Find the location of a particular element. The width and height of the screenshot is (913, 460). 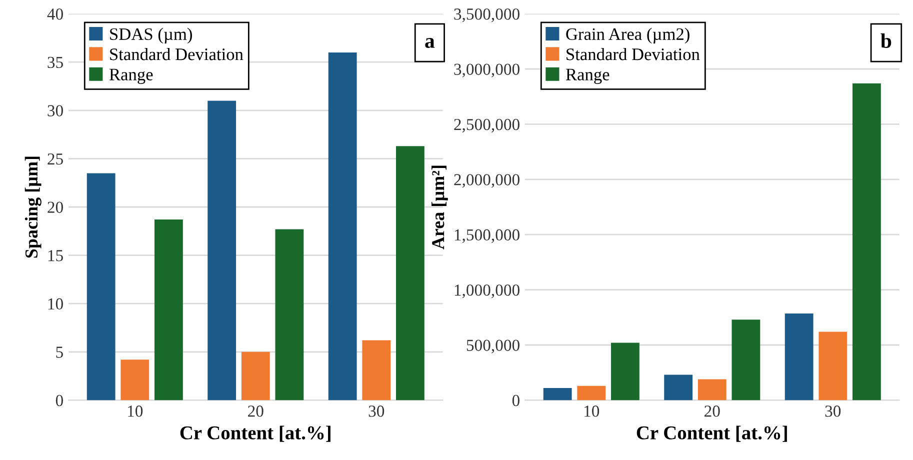

legend-label: SDAS (µm) is located at coordinates (151, 36).